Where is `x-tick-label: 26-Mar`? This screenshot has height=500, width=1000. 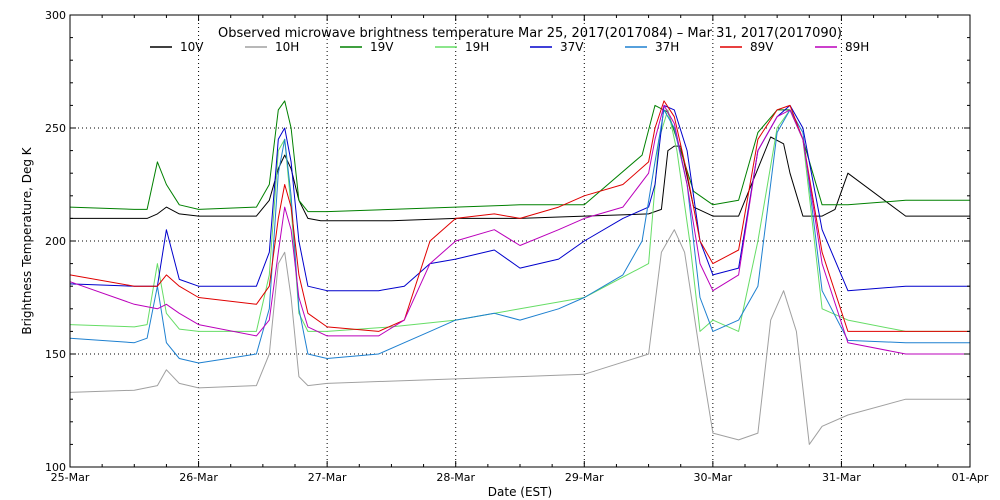 x-tick-label: 26-Mar is located at coordinates (198, 477).